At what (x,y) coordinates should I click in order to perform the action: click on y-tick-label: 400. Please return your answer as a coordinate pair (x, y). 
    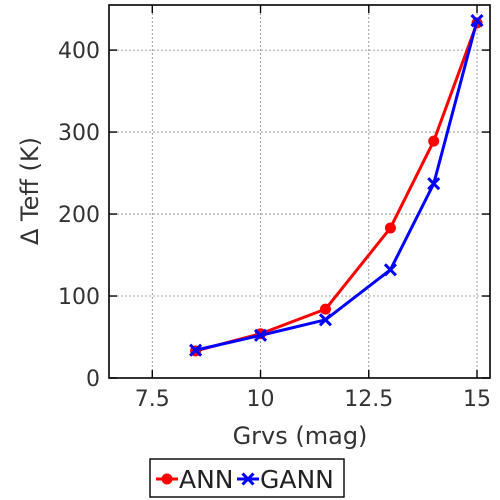
    Looking at the image, I should click on (79, 51).